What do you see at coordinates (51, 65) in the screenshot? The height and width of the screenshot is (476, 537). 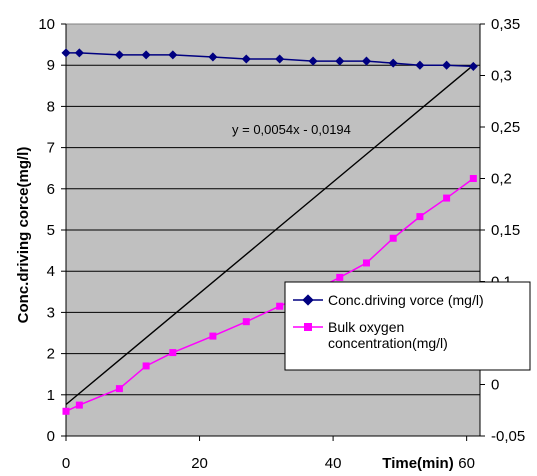 I see `left-tick-label: 9` at bounding box center [51, 65].